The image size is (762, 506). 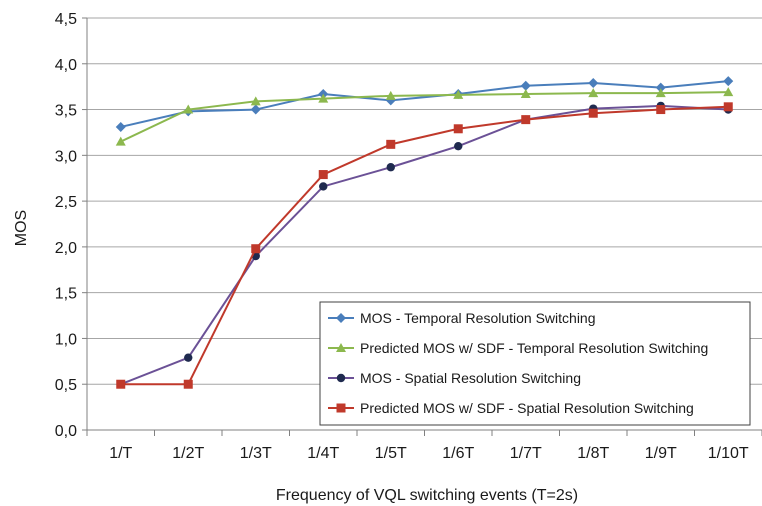 I want to click on x-tick-labels: 1/T 1/2T 1/3T 1/4T 1/5T 1/6T 1/7T 1/8T 1/9T 1/10T, so click(x=429, y=453).